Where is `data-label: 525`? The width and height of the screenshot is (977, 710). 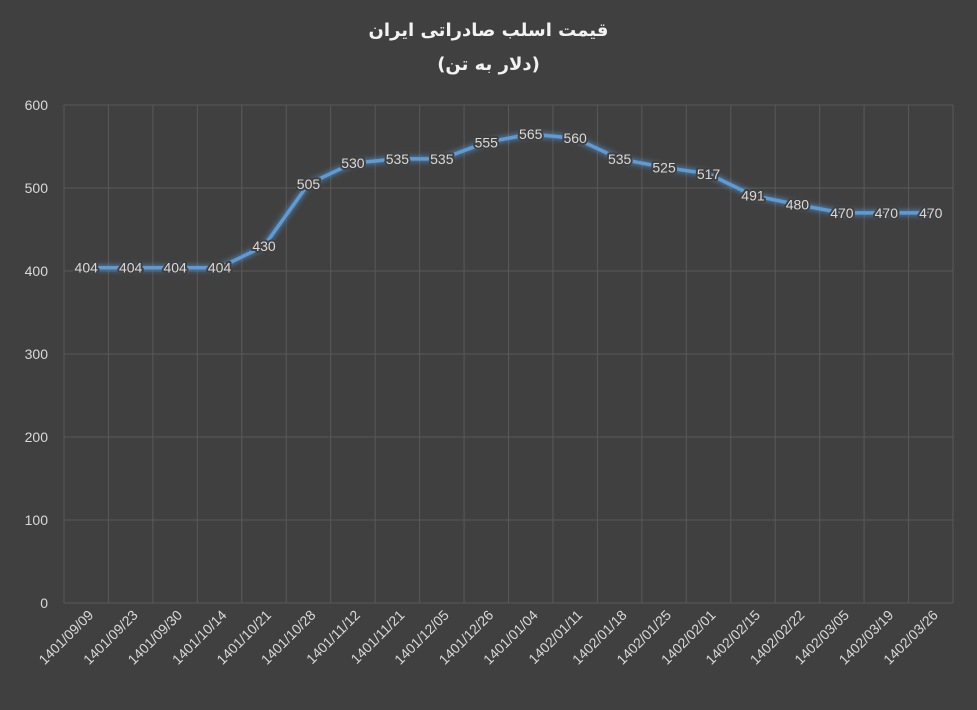
data-label: 525 is located at coordinates (664, 167).